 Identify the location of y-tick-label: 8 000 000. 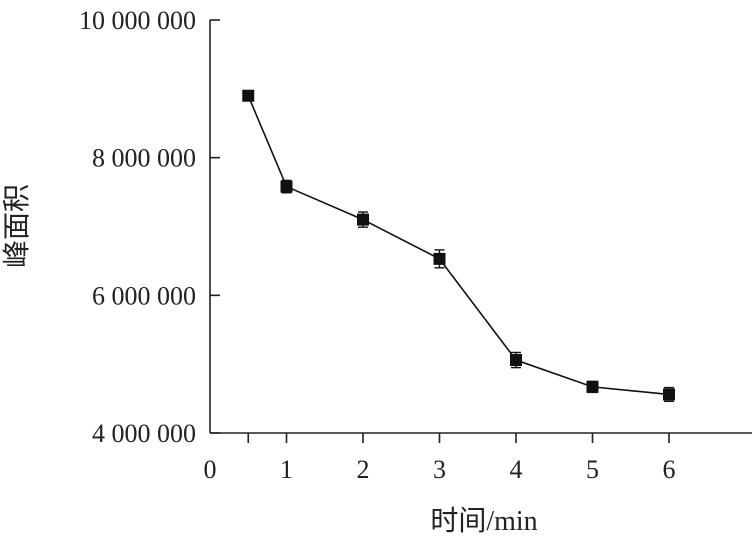
(144, 158).